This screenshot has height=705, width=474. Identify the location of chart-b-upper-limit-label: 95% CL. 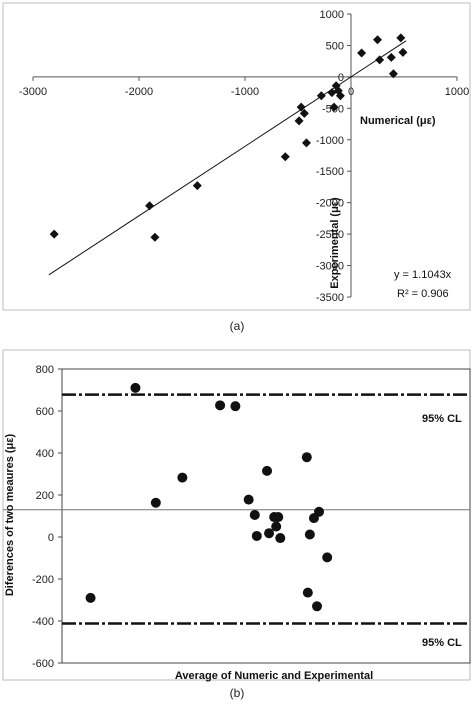
(442, 419).